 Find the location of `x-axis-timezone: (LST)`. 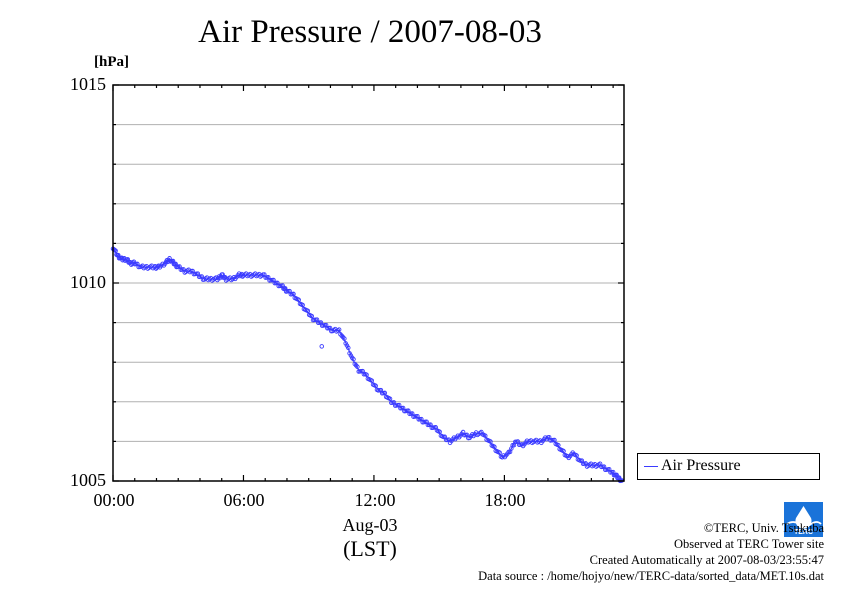

x-axis-timezone: (LST) is located at coordinates (370, 548).